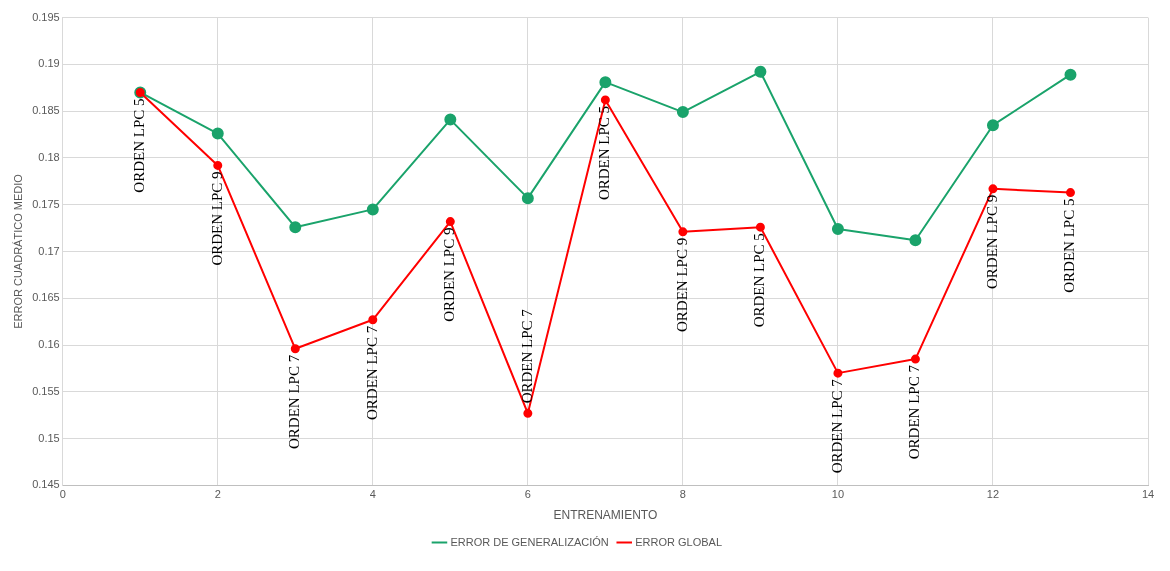 The image size is (1170, 571). I want to click on x-tick-label: 14, so click(1148, 494).